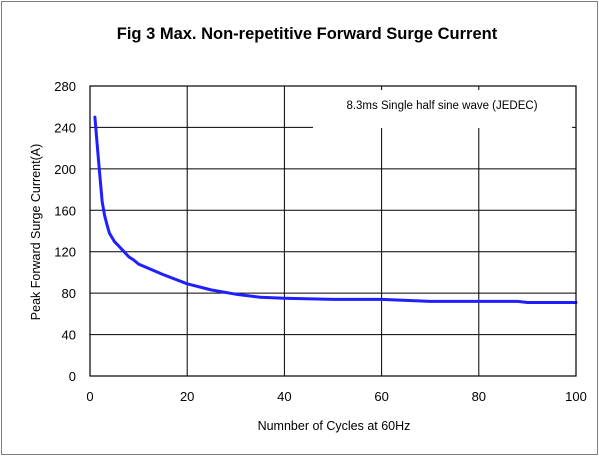 Image resolution: width=599 pixels, height=456 pixels. I want to click on annotation-background, so click(442, 109).